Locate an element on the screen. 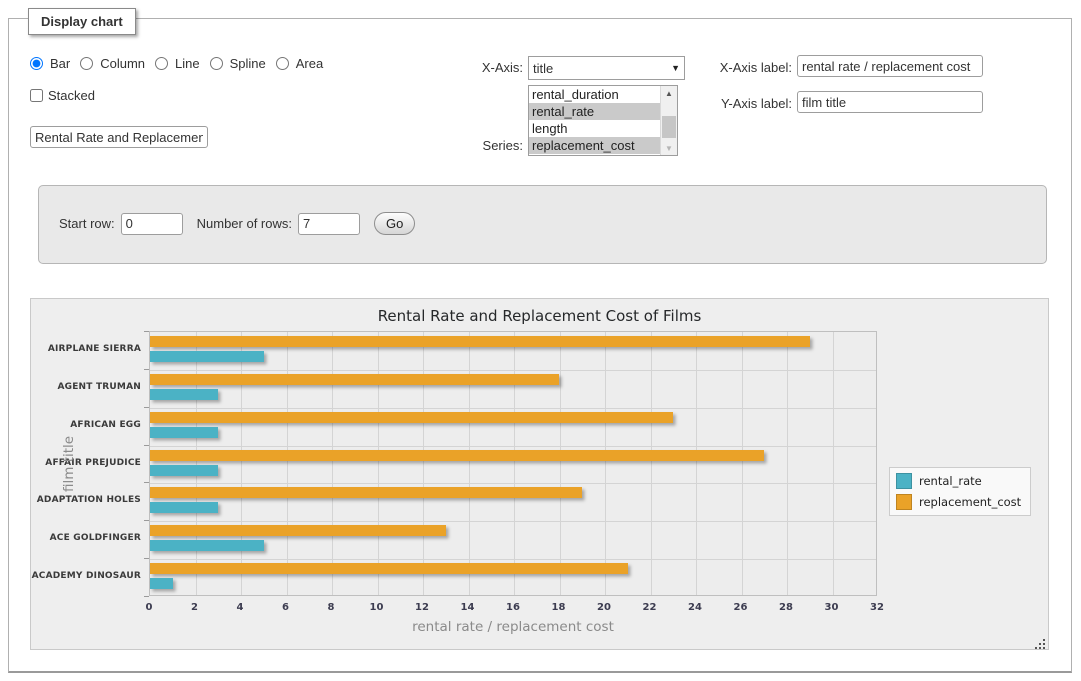  stacked-row: Stacked is located at coordinates (62, 95).